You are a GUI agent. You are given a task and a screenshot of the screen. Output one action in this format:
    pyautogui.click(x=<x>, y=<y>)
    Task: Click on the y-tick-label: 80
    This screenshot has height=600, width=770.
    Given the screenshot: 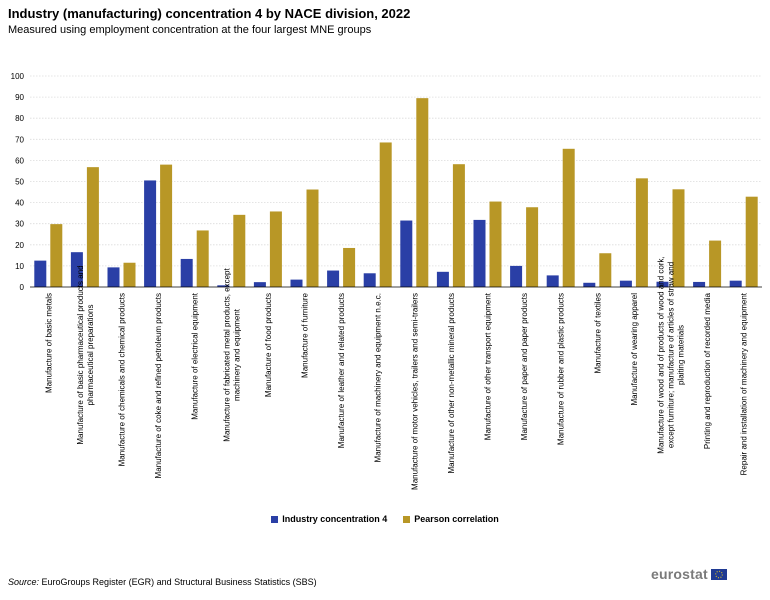 What is the action you would take?
    pyautogui.click(x=19, y=118)
    